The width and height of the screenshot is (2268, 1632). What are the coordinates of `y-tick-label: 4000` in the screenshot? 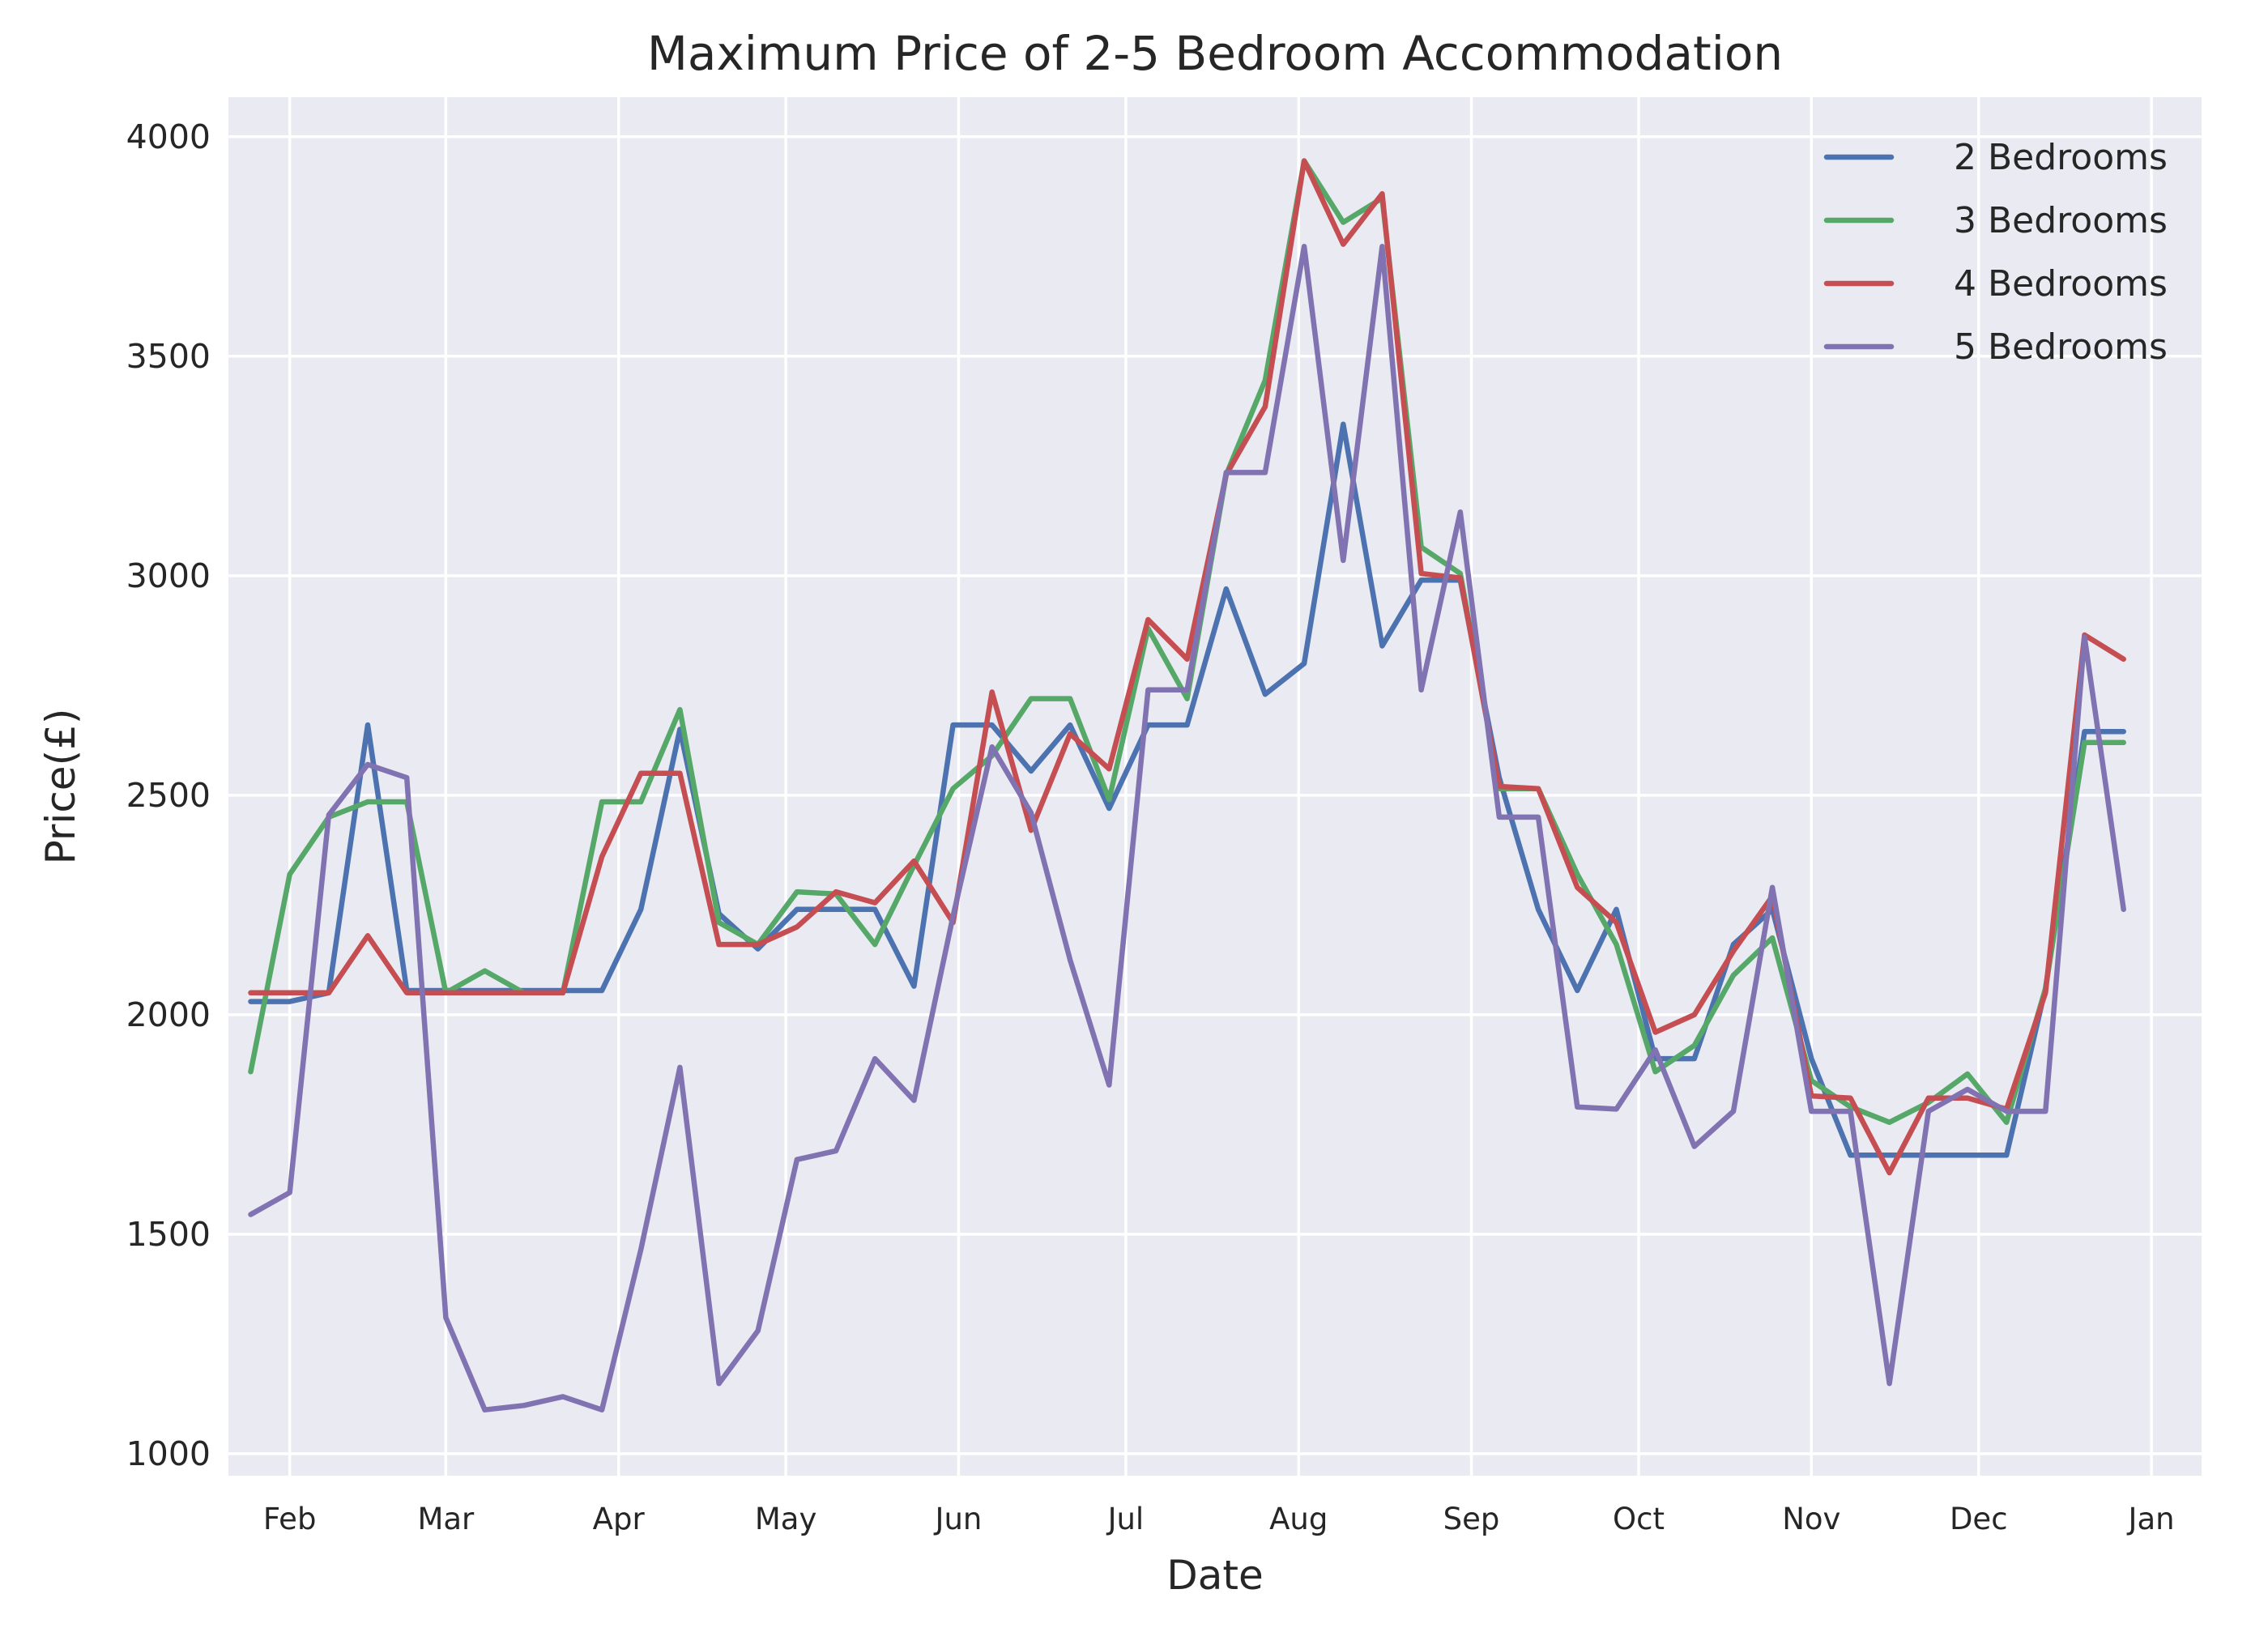 It's located at (168, 136).